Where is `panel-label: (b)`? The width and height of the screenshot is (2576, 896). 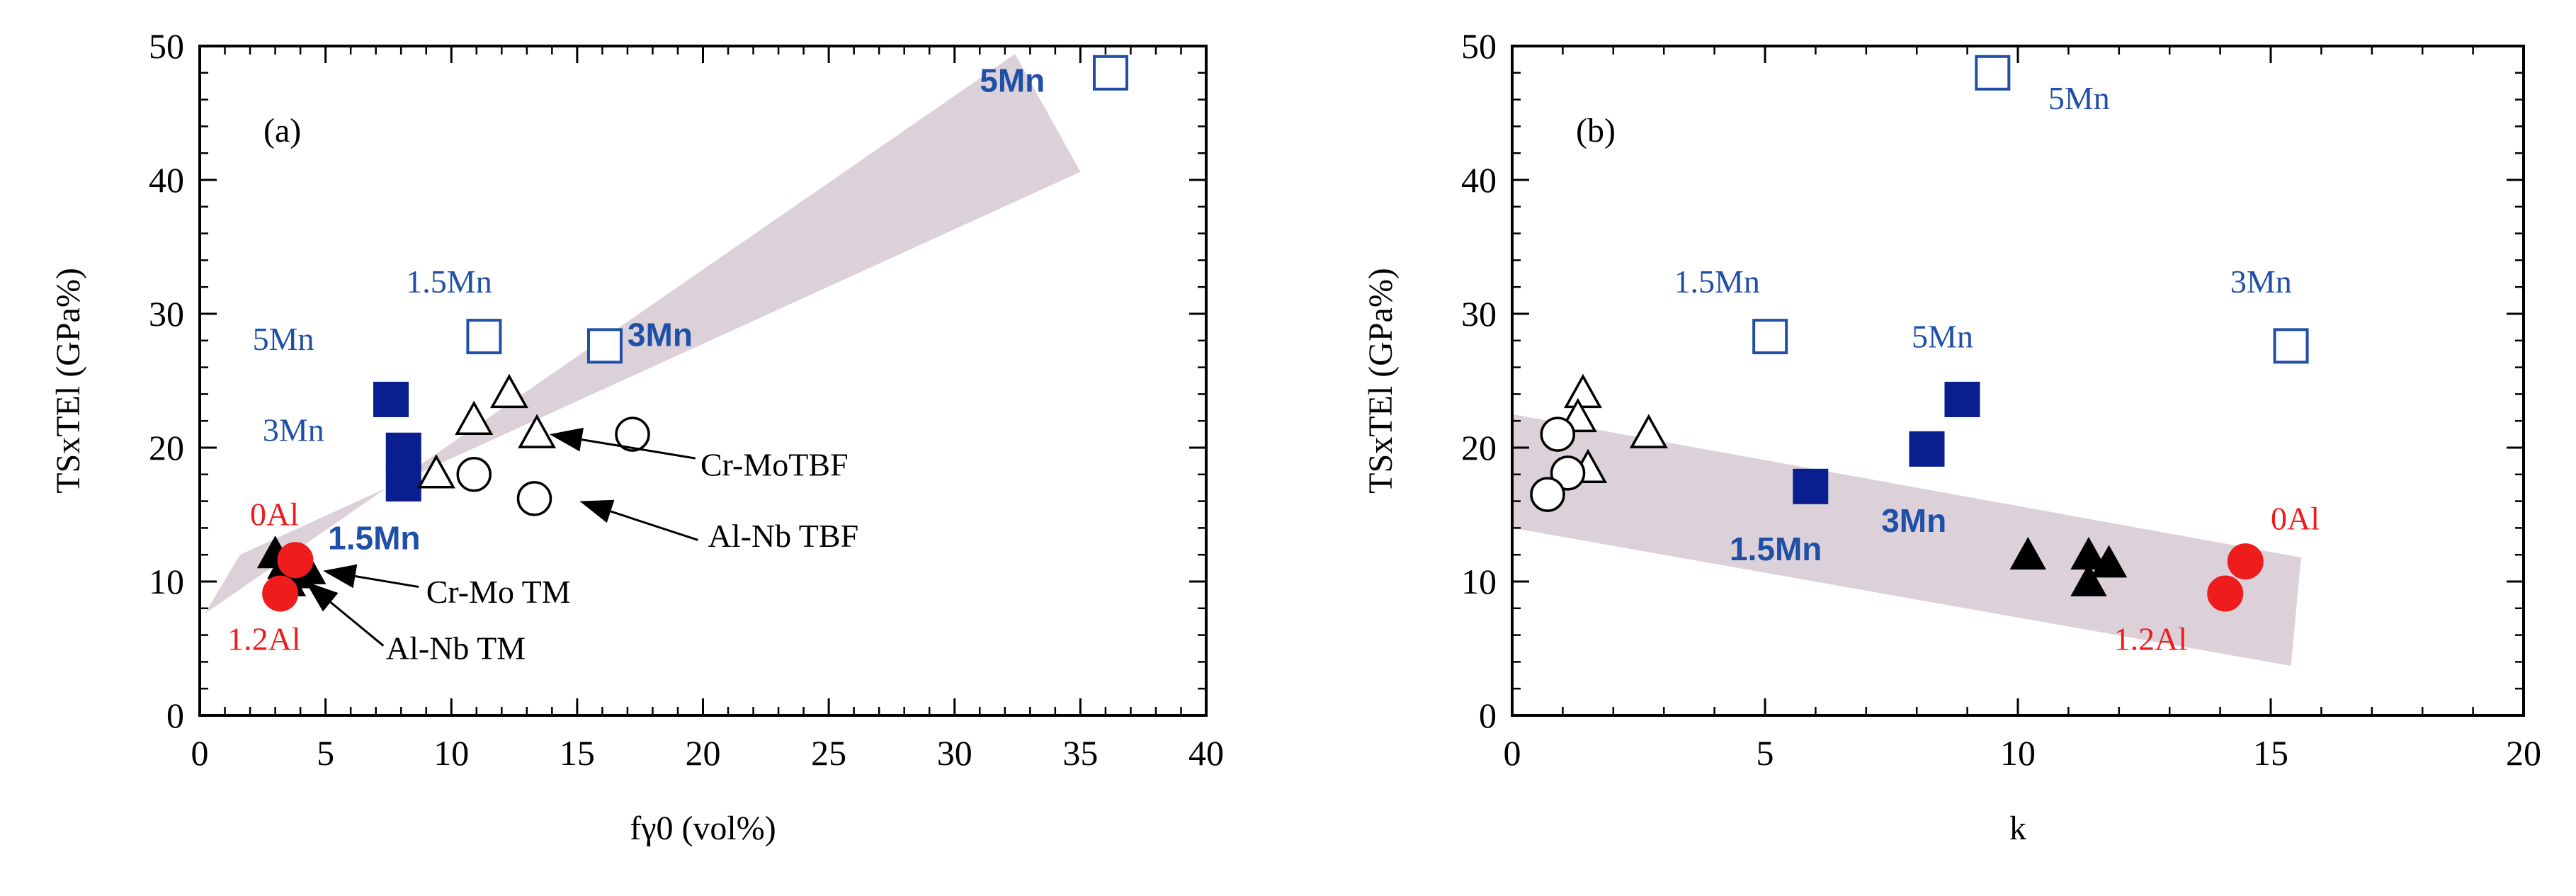 panel-label: (b) is located at coordinates (1596, 130).